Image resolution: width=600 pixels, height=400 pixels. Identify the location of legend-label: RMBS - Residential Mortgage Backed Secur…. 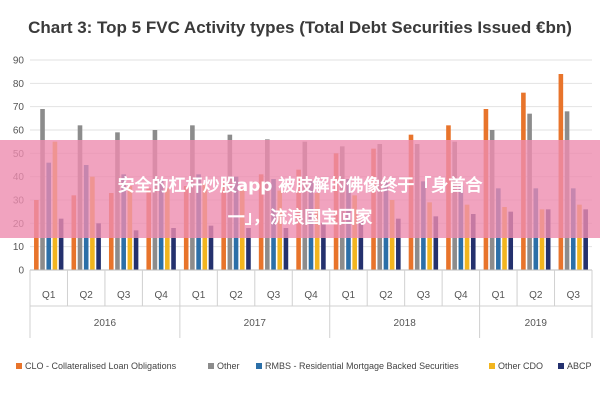
(362, 366).